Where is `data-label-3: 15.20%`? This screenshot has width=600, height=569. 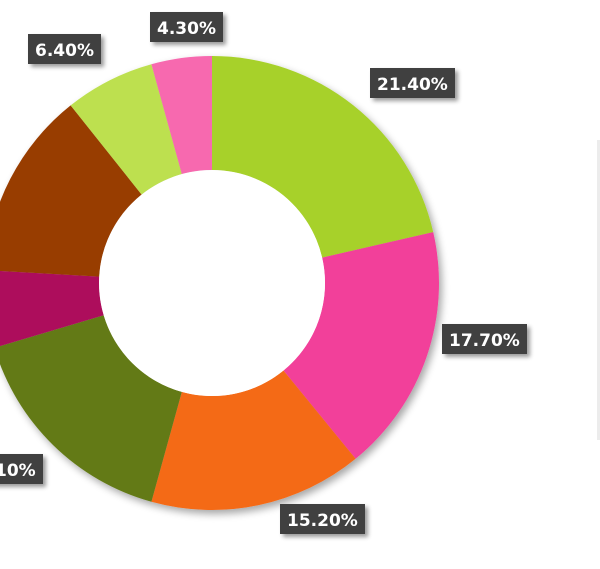
data-label-3: 15.20% is located at coordinates (322, 519).